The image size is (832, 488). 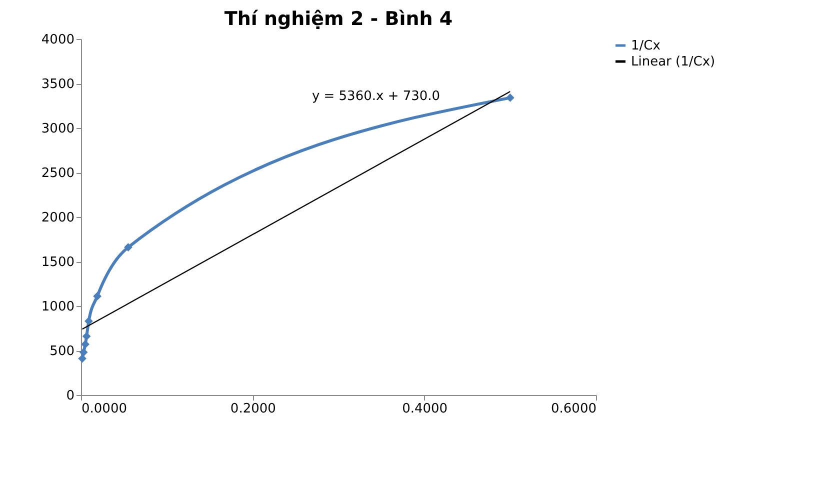 What do you see at coordinates (57, 84) in the screenshot?
I see `y-tick-label: 3500` at bounding box center [57, 84].